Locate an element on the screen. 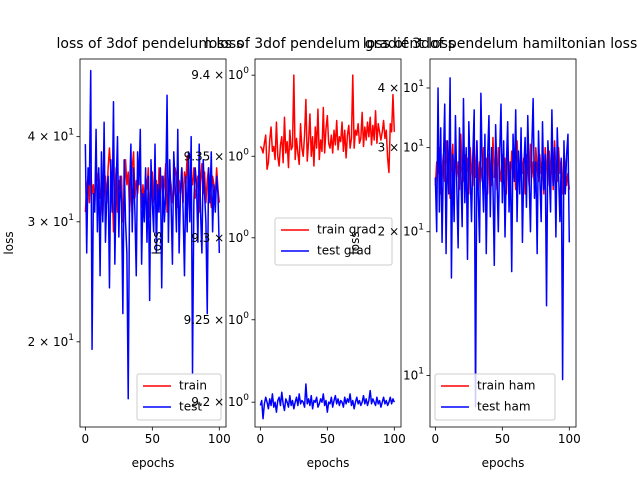  legend: train ham test ham is located at coordinates (495, 397).